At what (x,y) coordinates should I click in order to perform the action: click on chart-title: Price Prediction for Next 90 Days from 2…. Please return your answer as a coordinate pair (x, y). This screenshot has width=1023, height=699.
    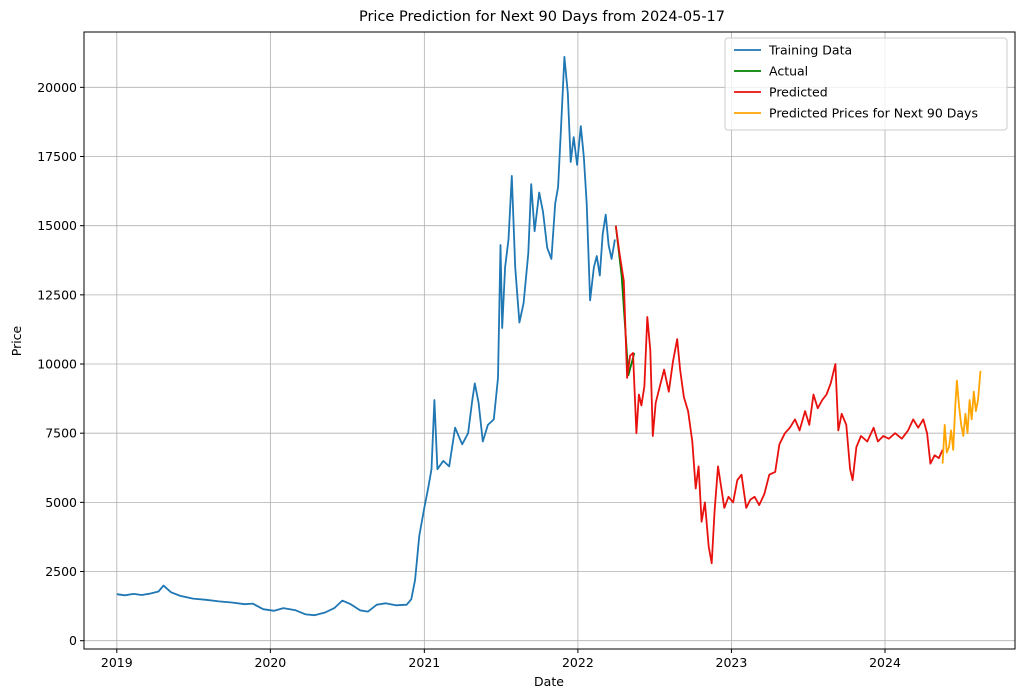
    Looking at the image, I should click on (542, 17).